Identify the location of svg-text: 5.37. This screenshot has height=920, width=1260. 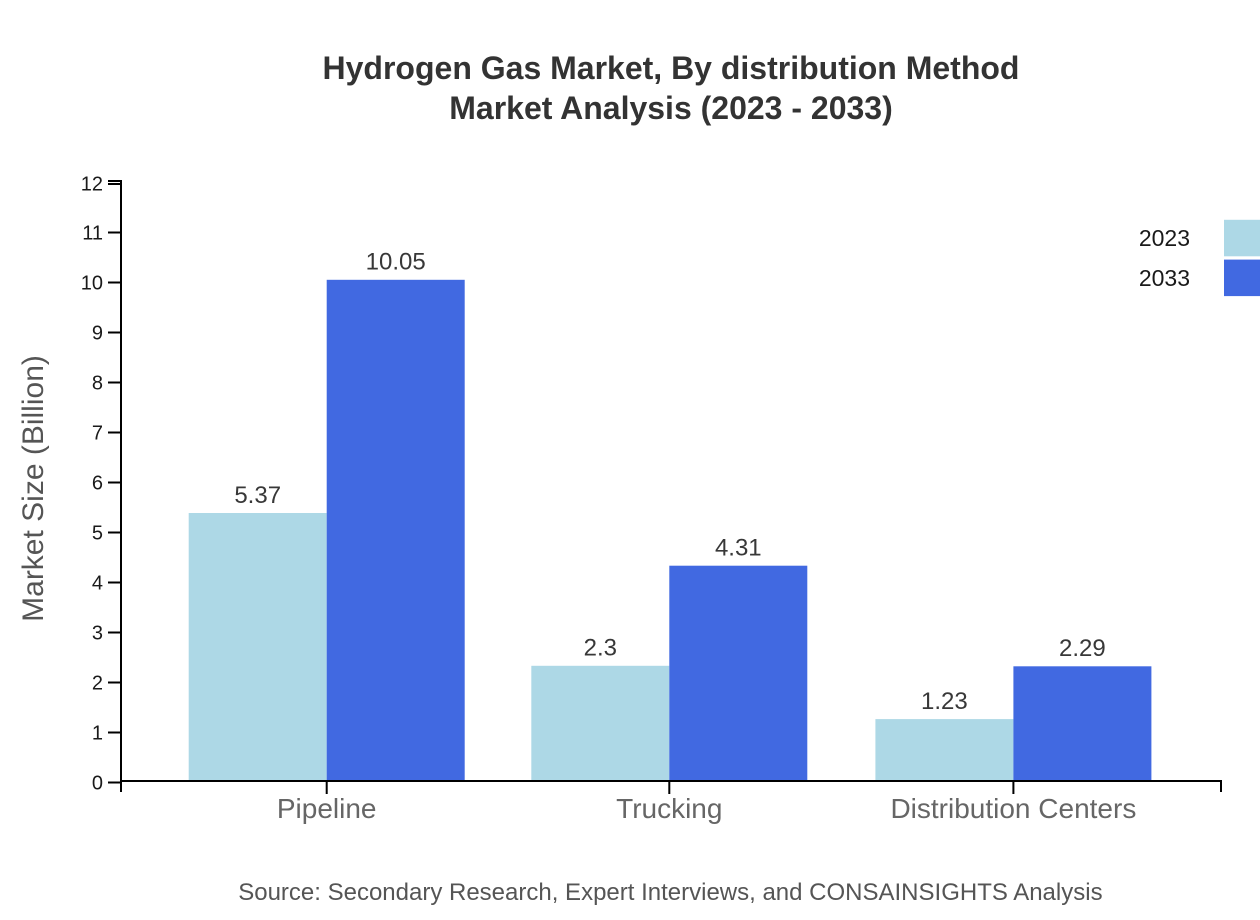
(257, 495).